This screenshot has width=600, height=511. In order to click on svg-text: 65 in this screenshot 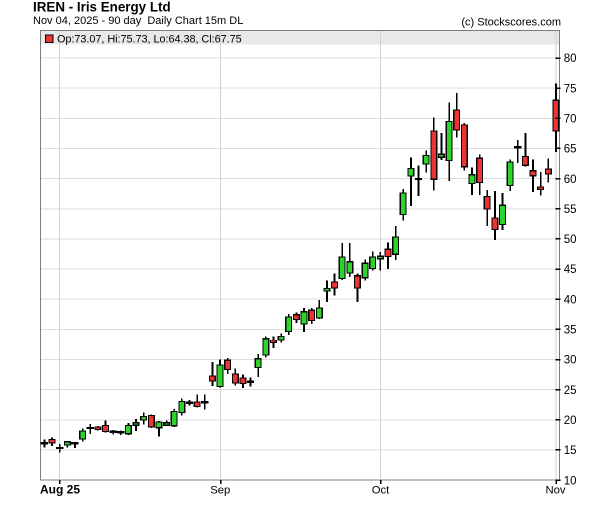, I will do `click(570, 150)`.